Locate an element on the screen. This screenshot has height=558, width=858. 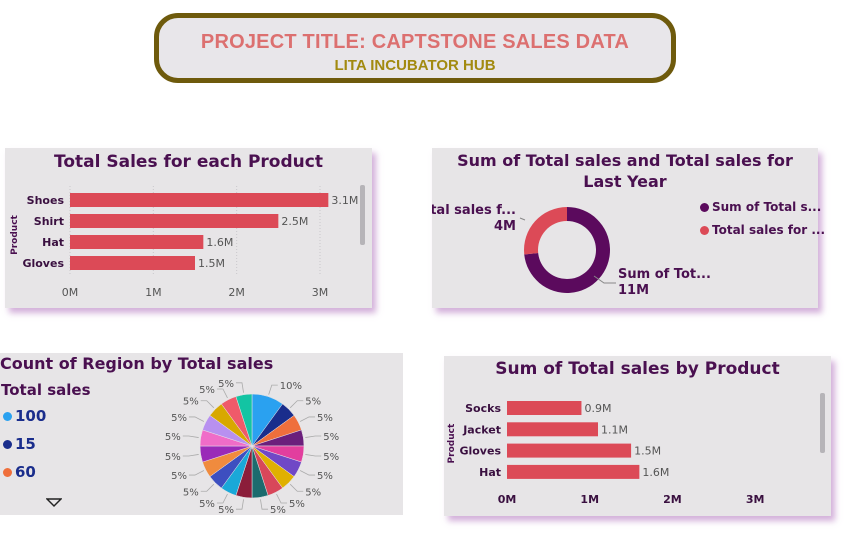
legend-item: 100 is located at coordinates (24, 416).